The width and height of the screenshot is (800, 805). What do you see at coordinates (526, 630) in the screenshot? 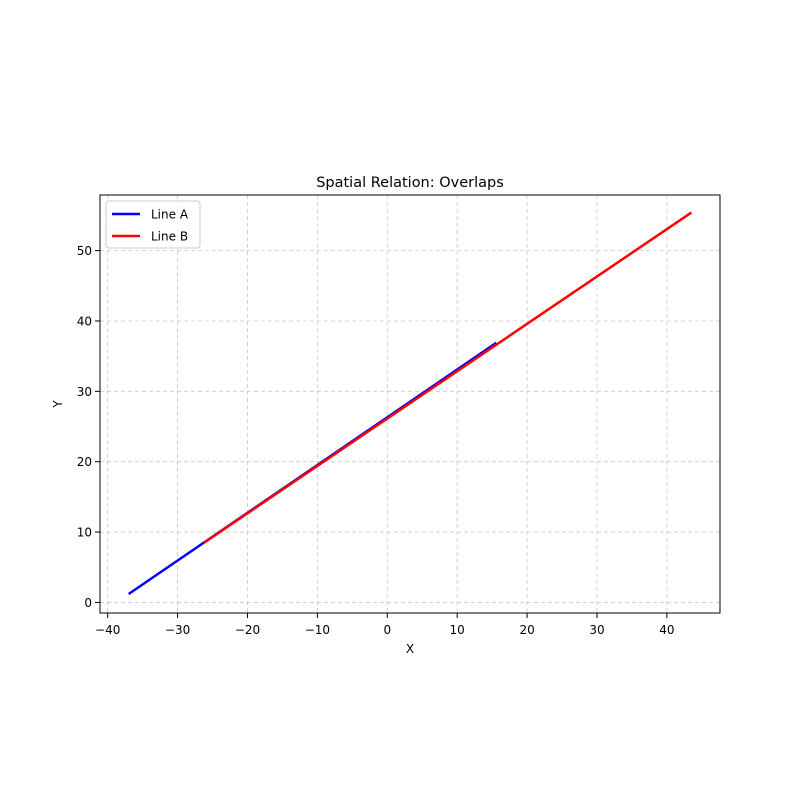
I see `x-tick-label: 20` at bounding box center [526, 630].